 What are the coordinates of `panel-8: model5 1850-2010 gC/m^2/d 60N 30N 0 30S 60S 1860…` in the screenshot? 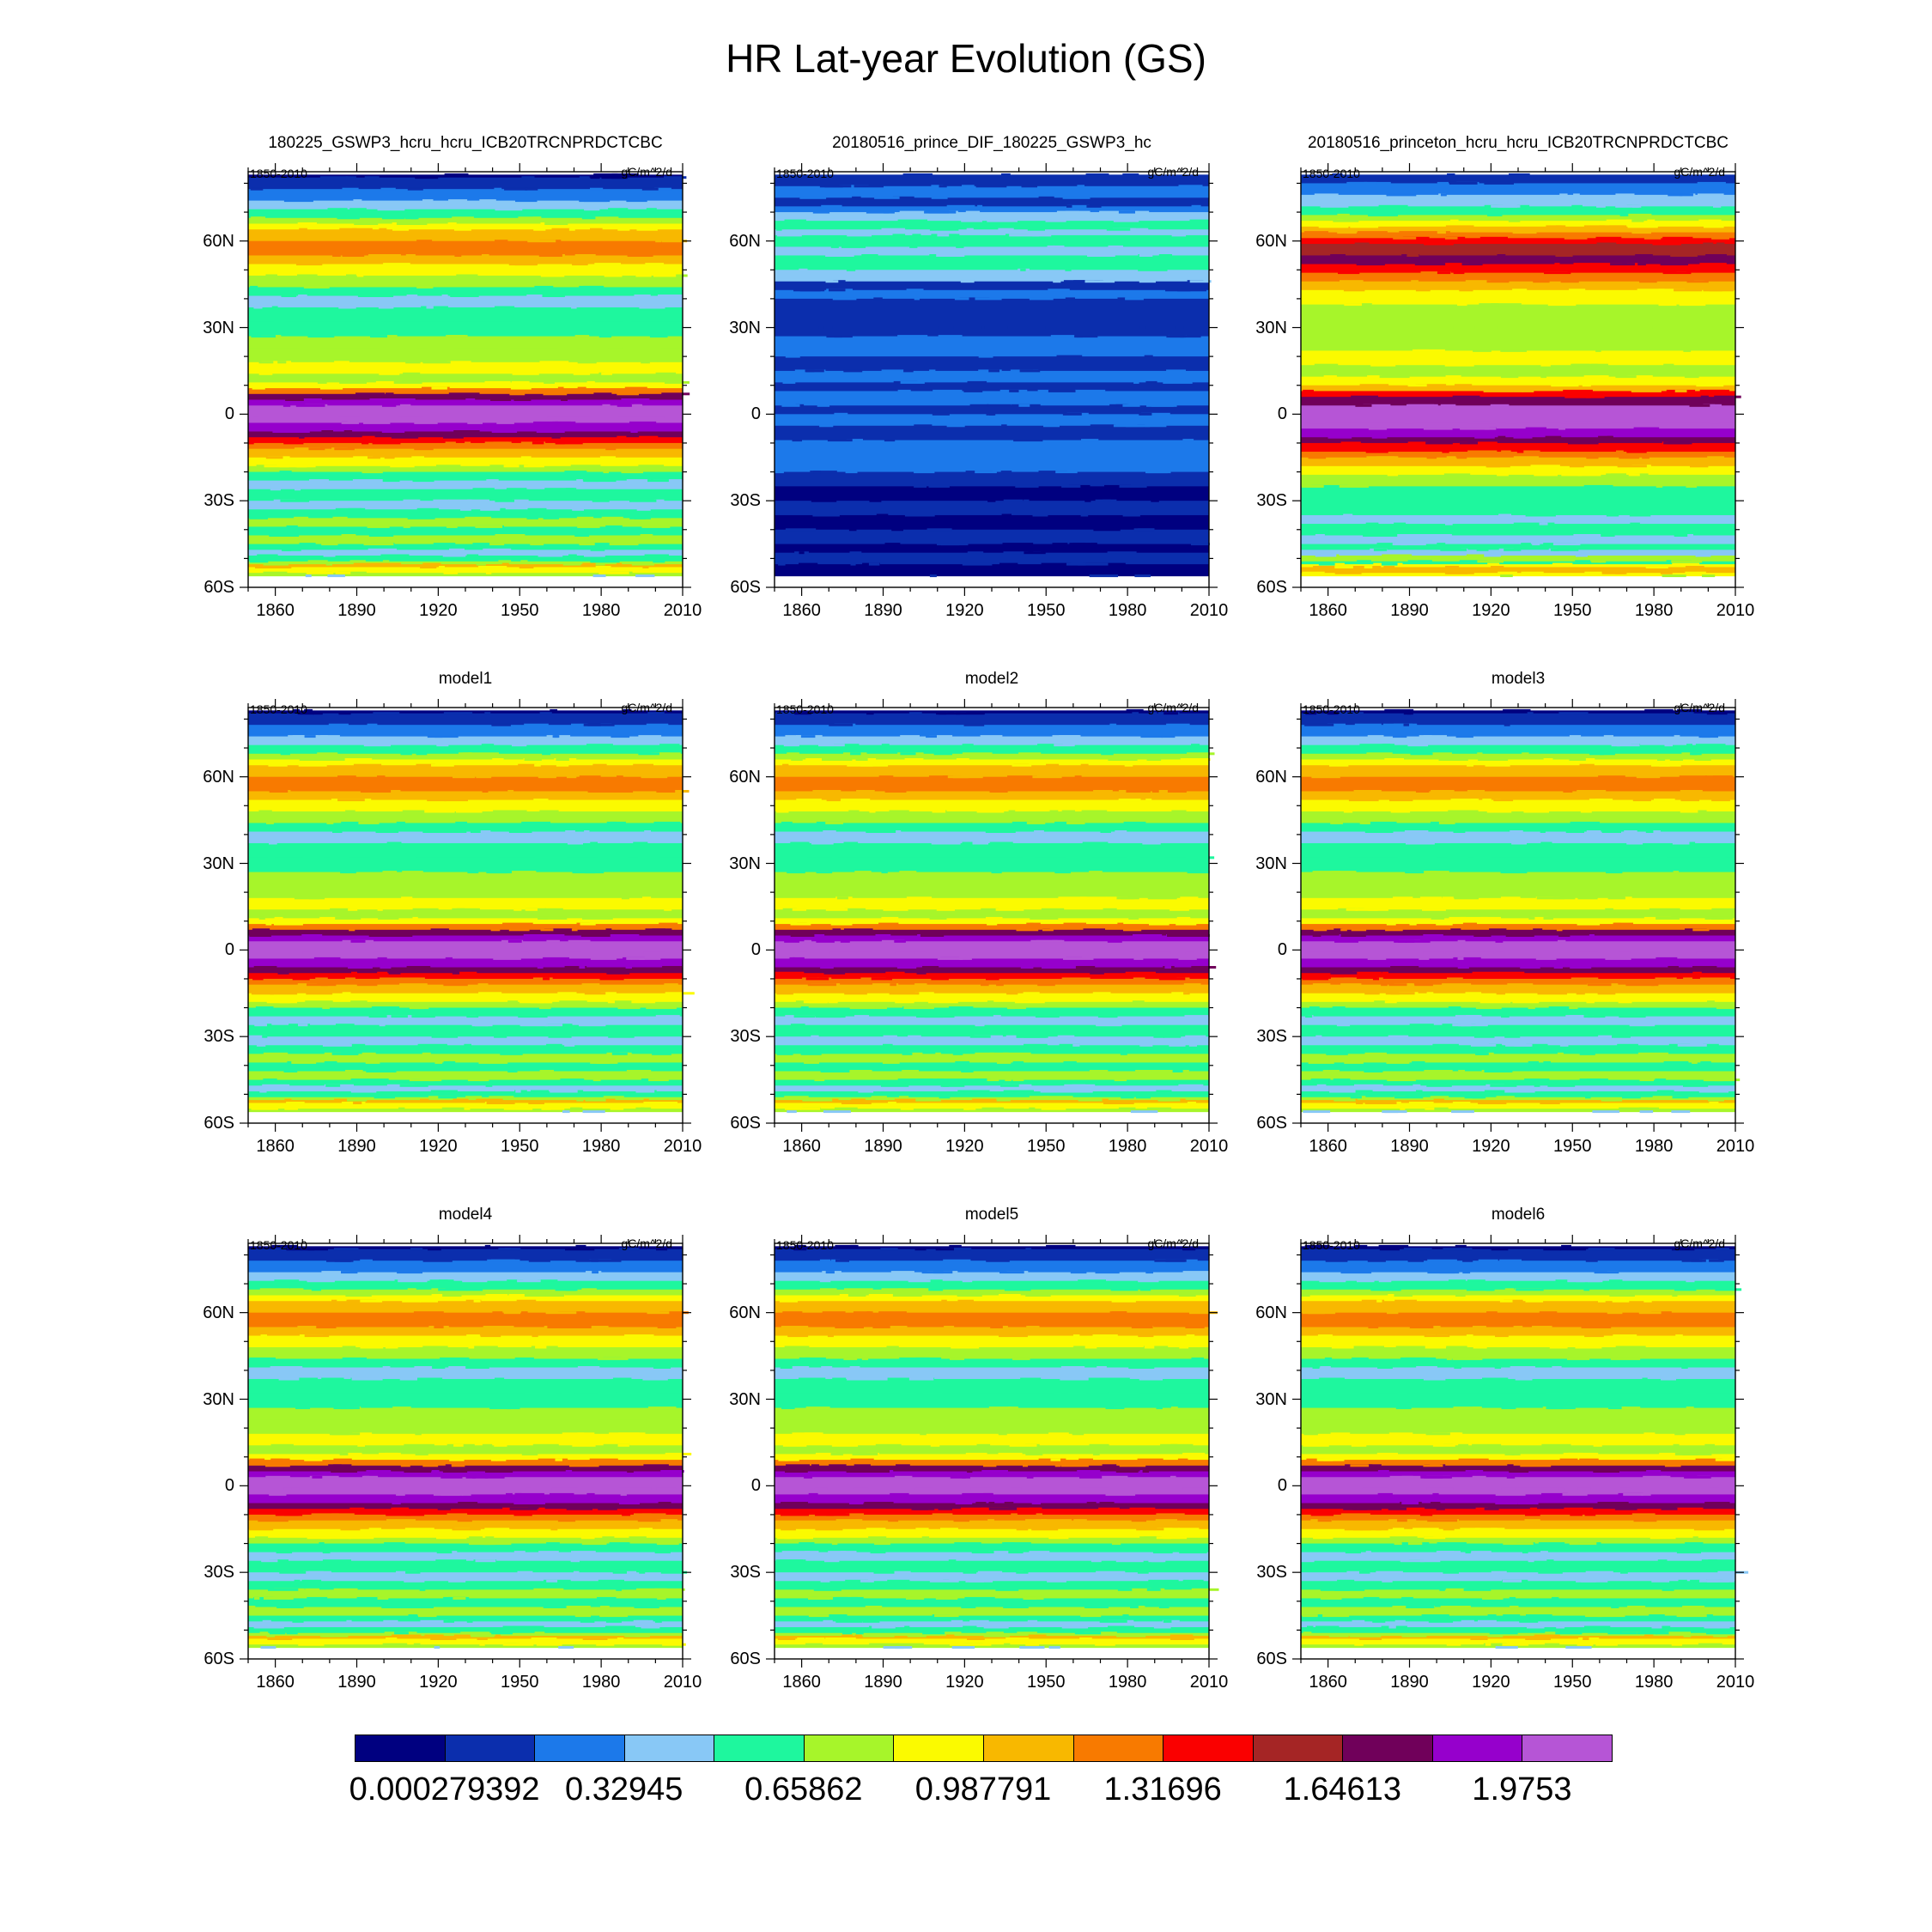 It's located at (979, 1449).